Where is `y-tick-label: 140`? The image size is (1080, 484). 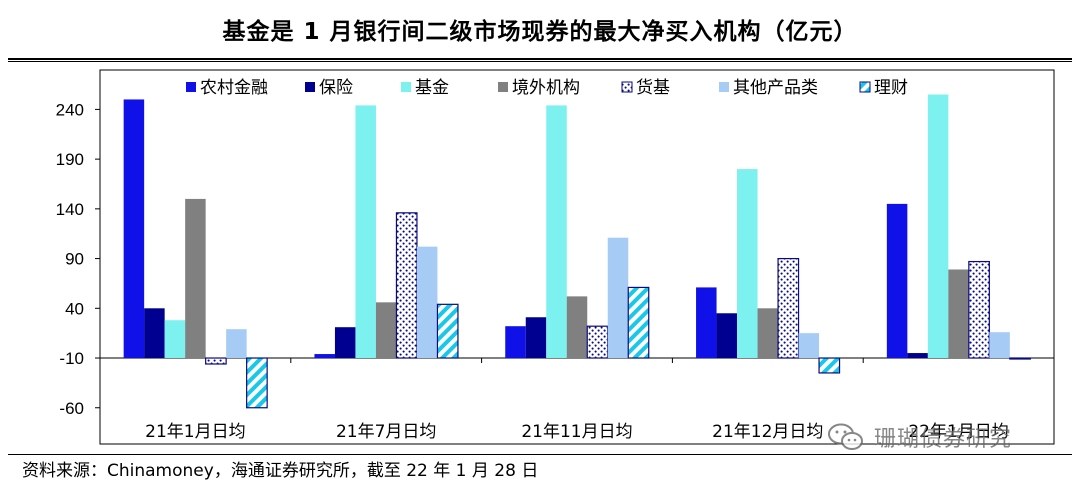 y-tick-label: 140 is located at coordinates (70, 209).